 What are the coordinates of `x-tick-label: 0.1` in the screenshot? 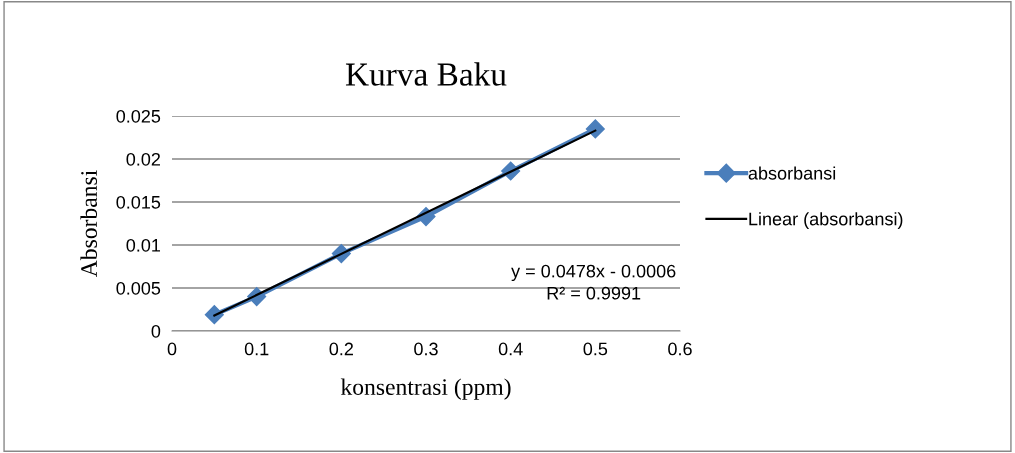 It's located at (256, 349).